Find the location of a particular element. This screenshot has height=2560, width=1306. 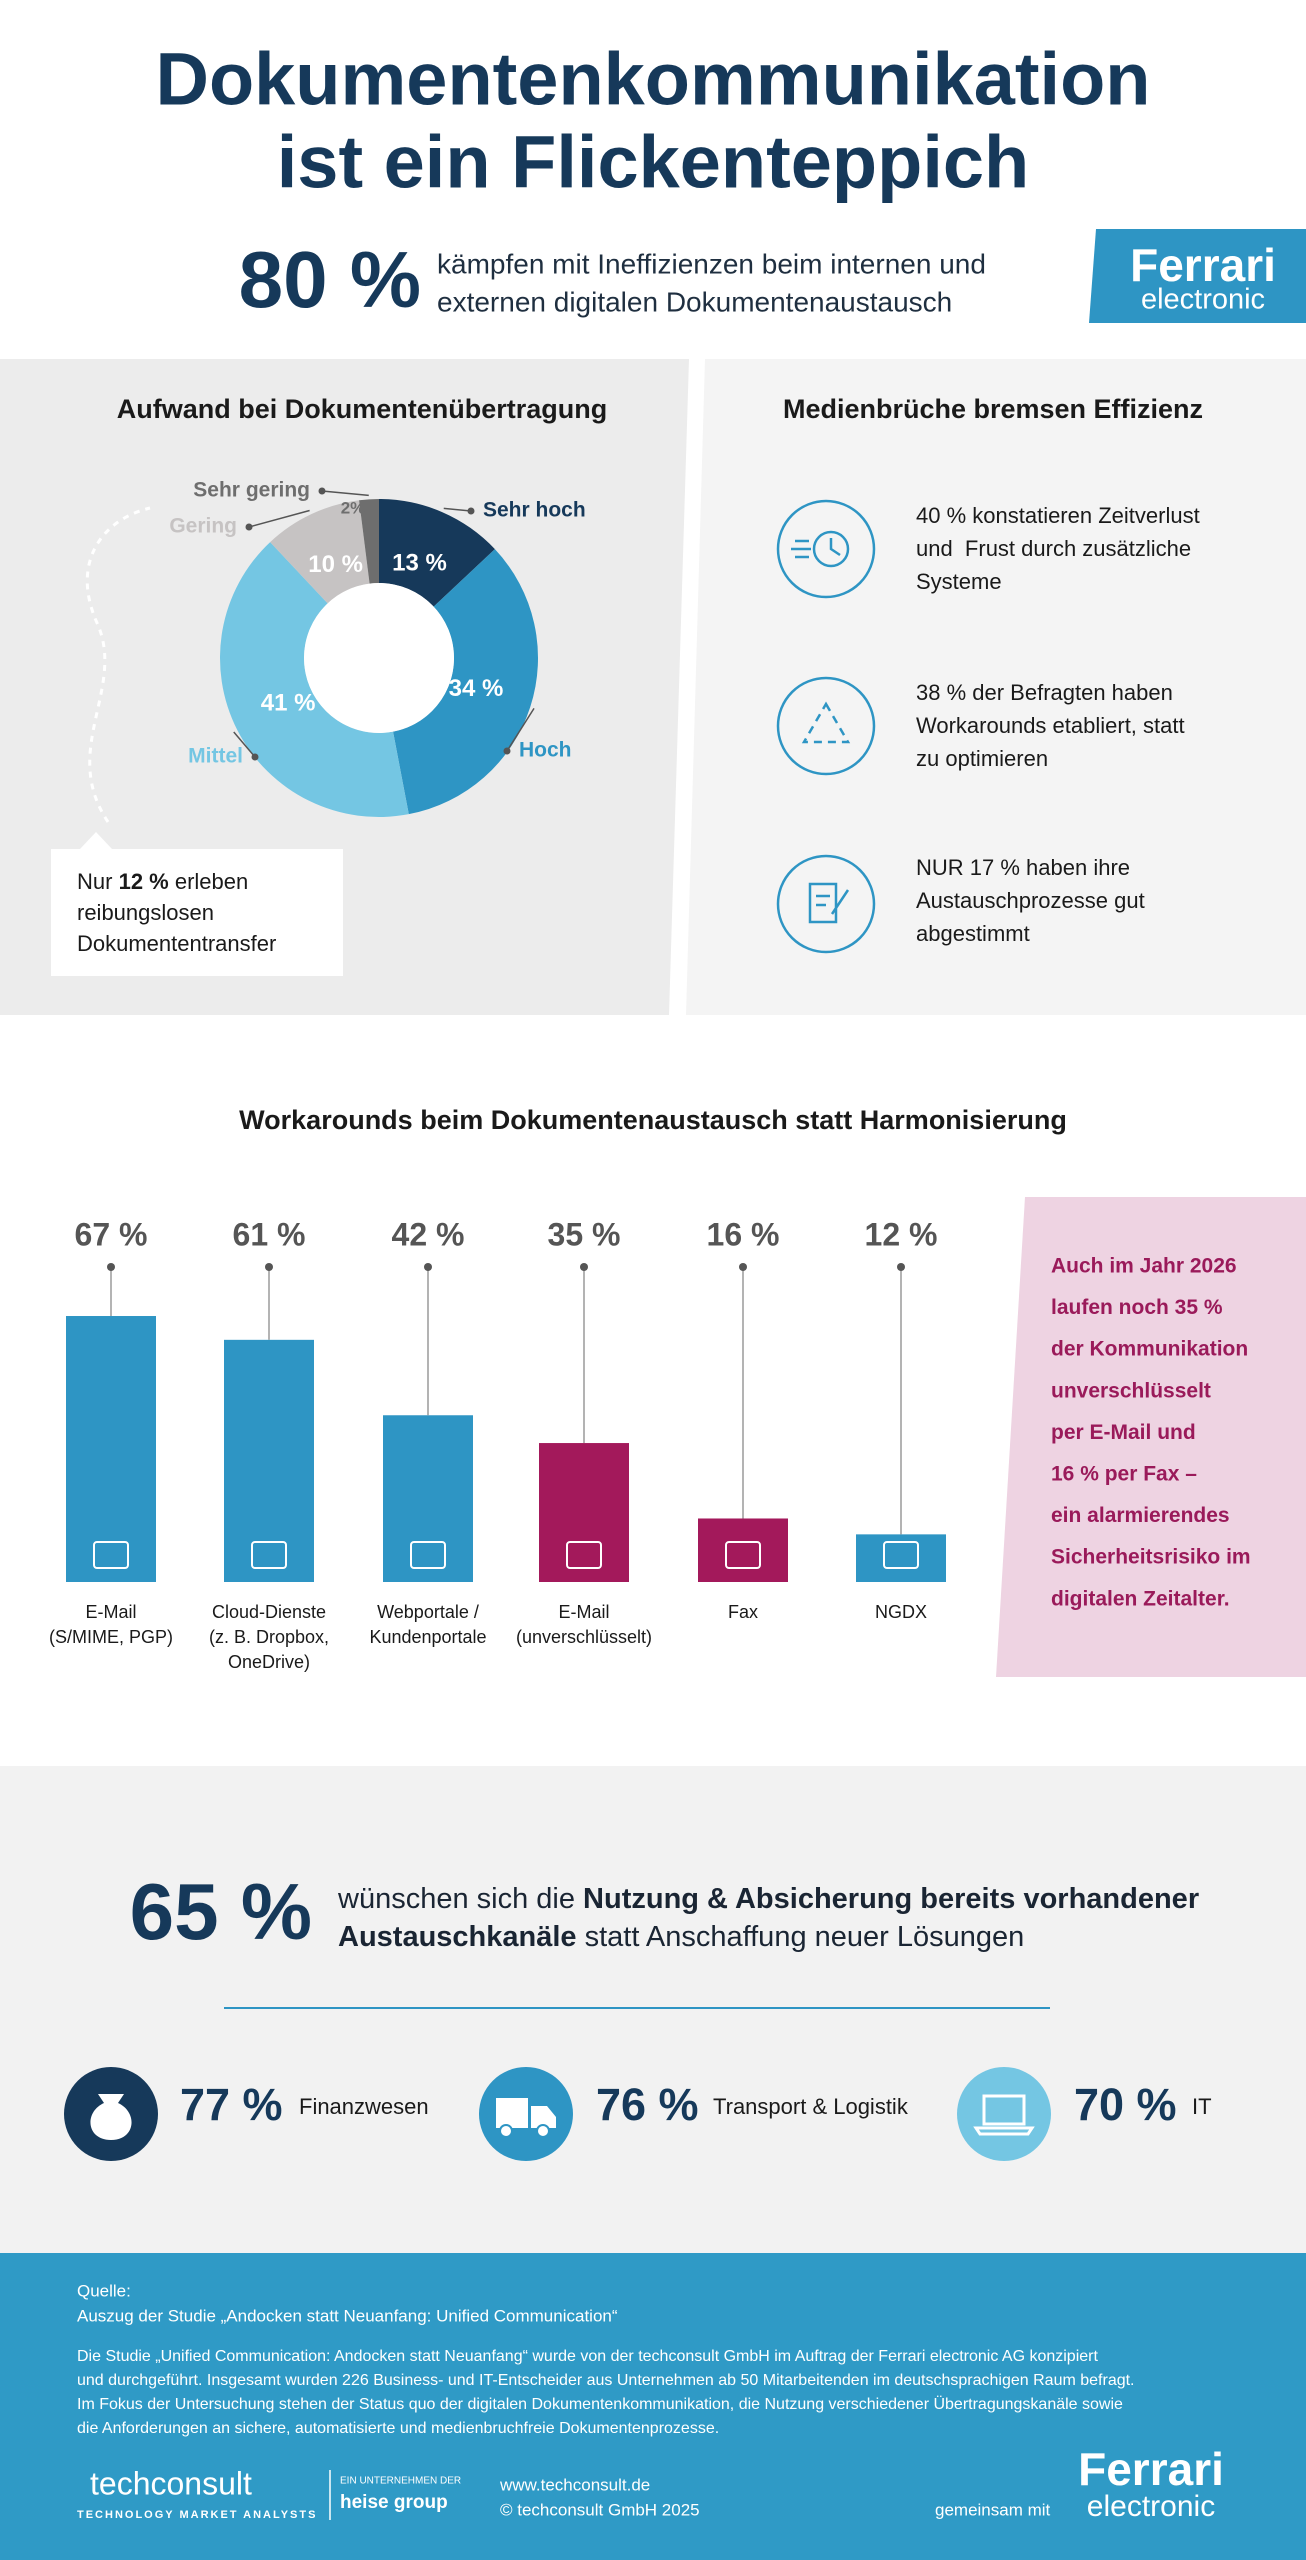

footer-band is located at coordinates (653, 2406).